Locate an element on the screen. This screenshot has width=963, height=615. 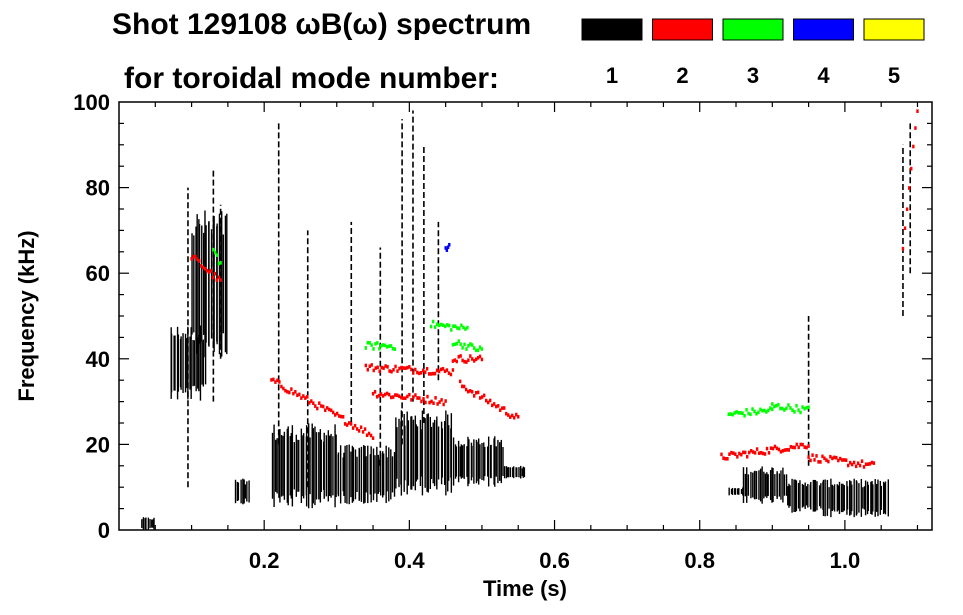
y-tick-label: 20 is located at coordinates (98, 444).